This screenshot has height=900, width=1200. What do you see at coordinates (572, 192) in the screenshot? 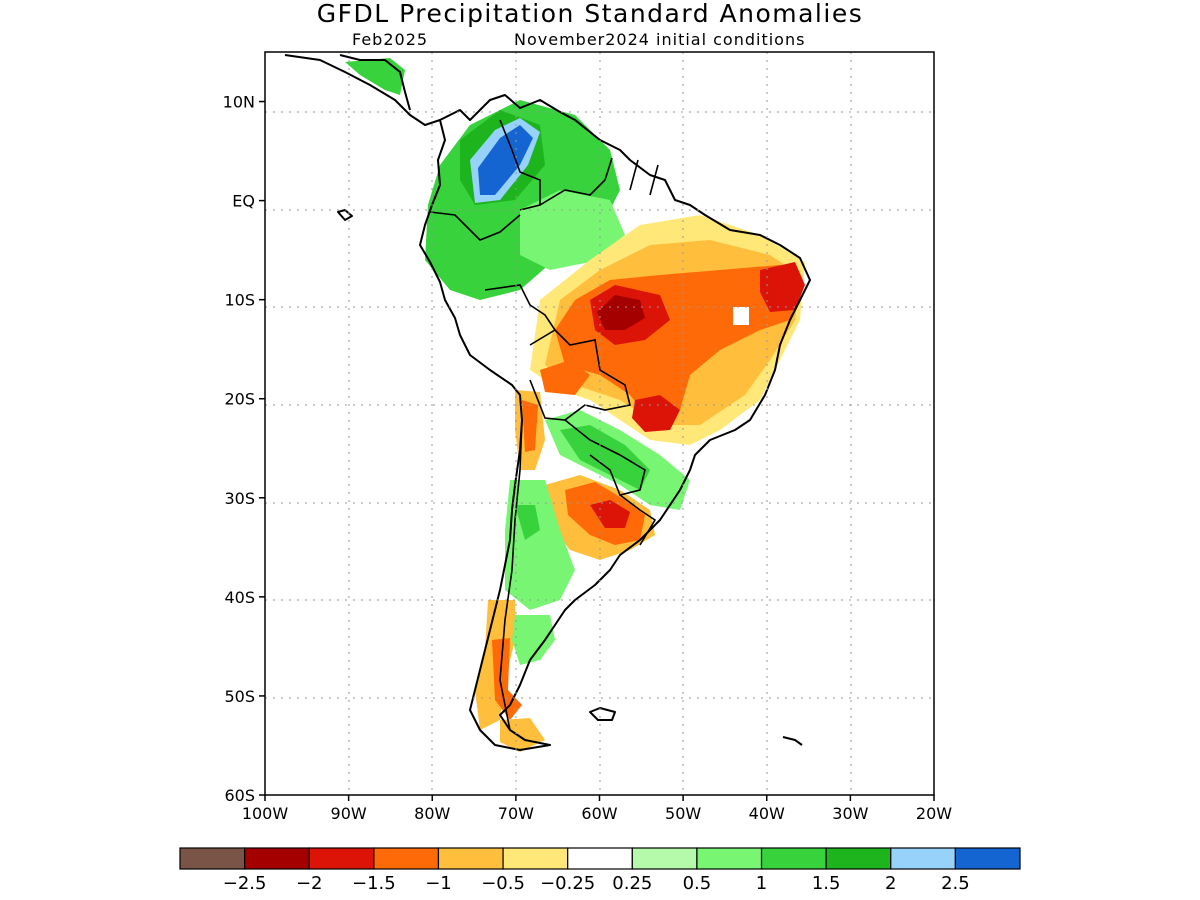
I see `border-venezuela-brazil` at bounding box center [572, 192].